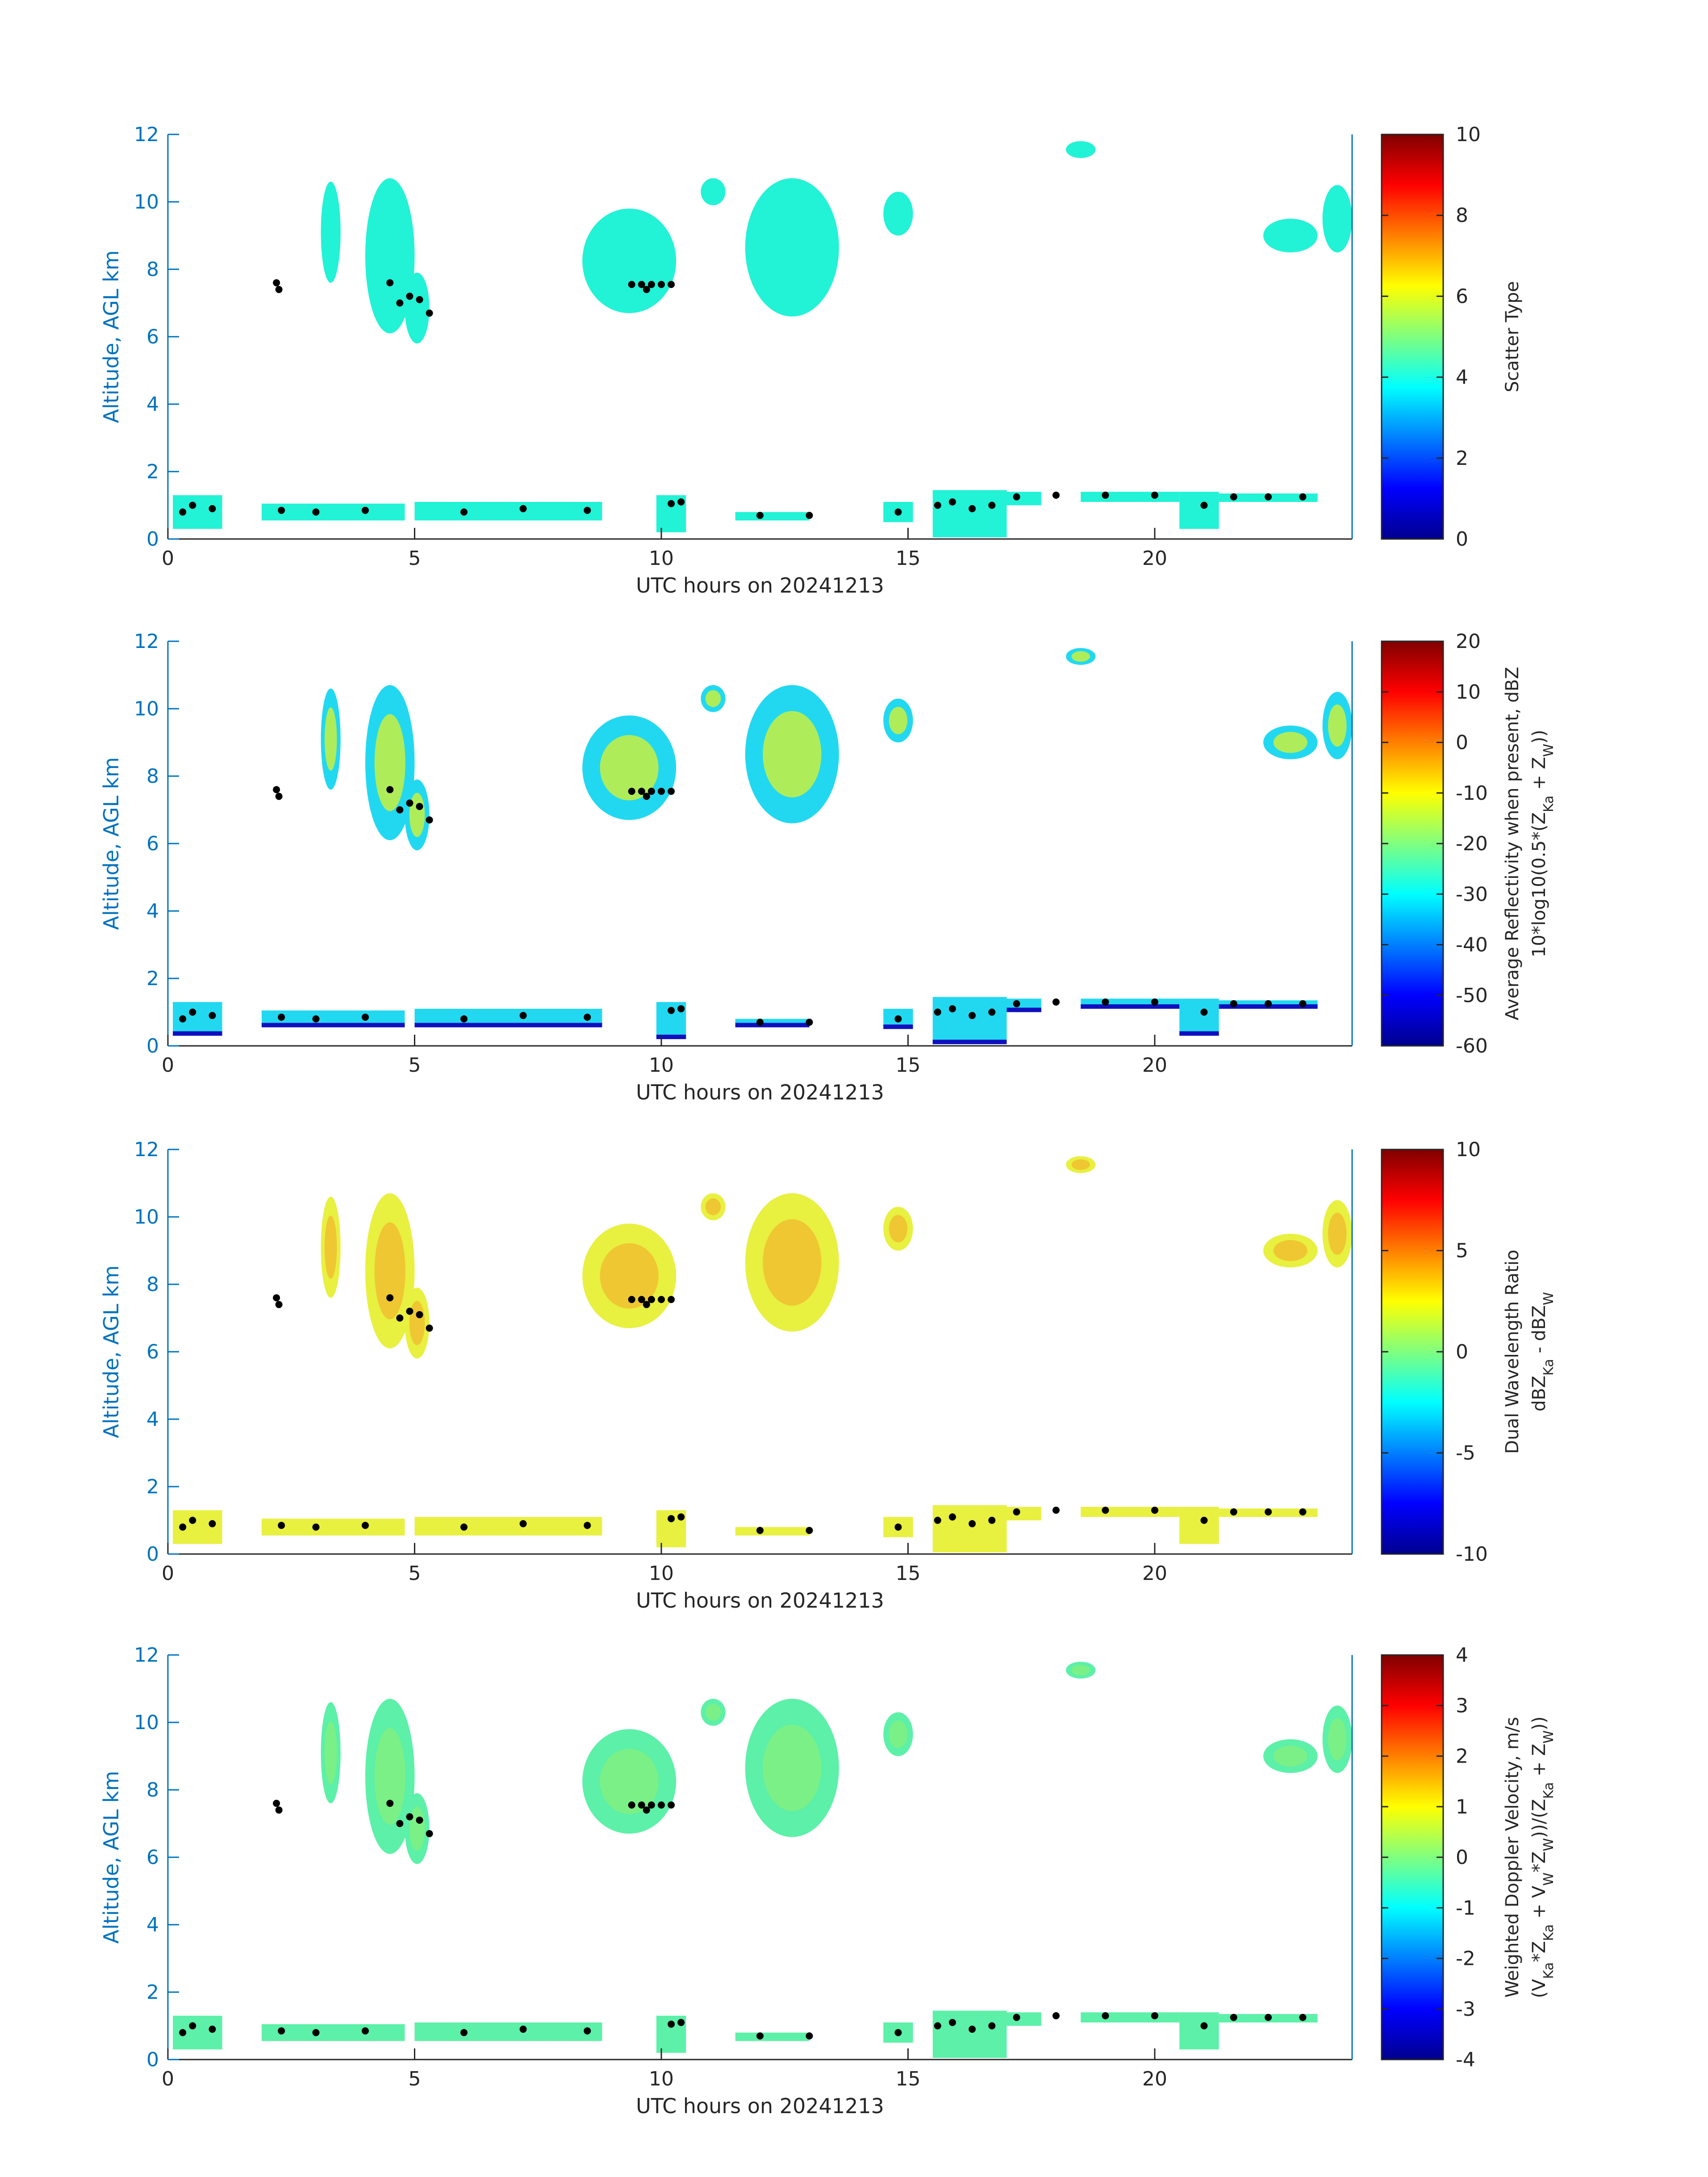 This screenshot has width=1708, height=2177. Describe the element at coordinates (1462, 215) in the screenshot. I see `colorbar-tick-label: 8` at that location.